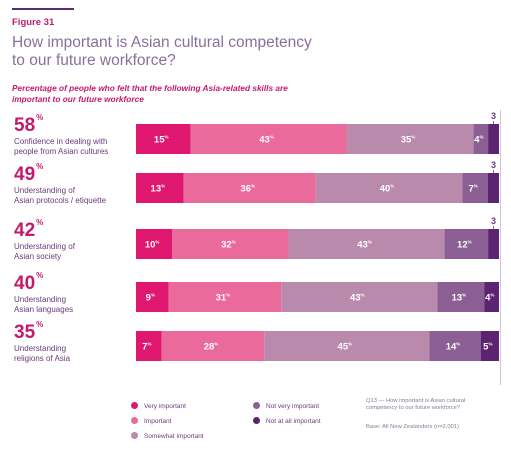 Image resolution: width=511 pixels, height=454 pixels. What do you see at coordinates (211, 347) in the screenshot?
I see `data-label: 28%` at bounding box center [211, 347].